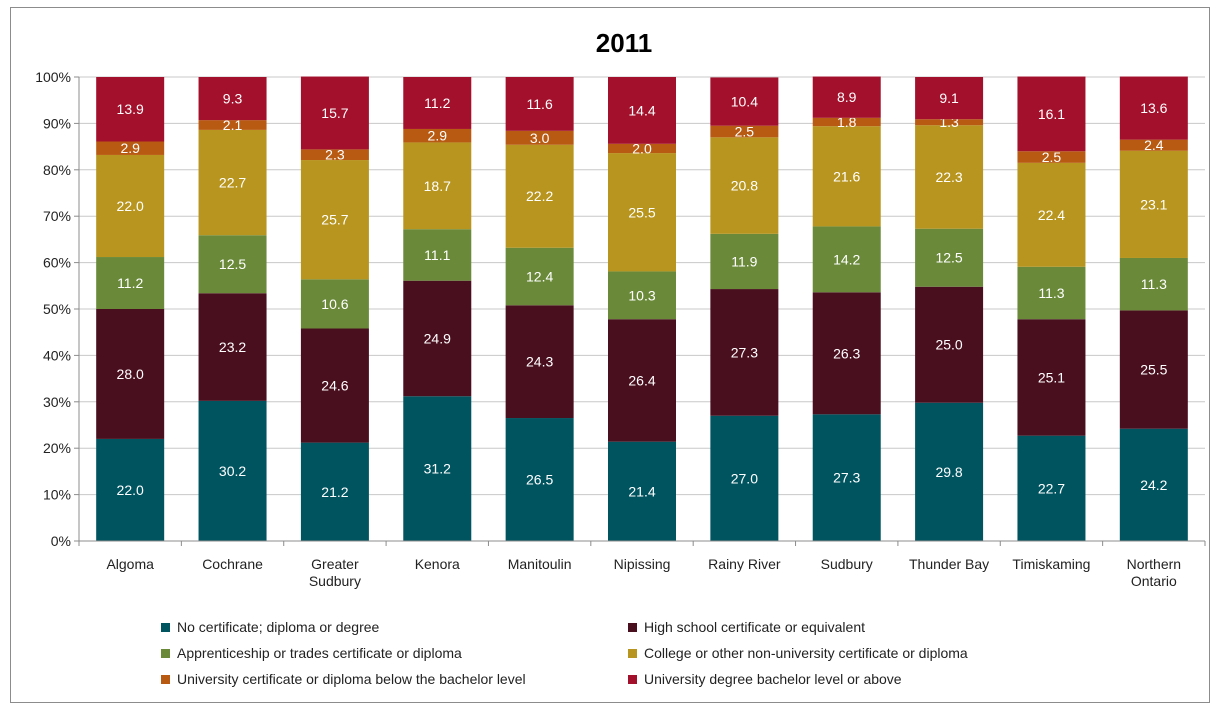  I want to click on category-label: Sudbury, so click(847, 564).